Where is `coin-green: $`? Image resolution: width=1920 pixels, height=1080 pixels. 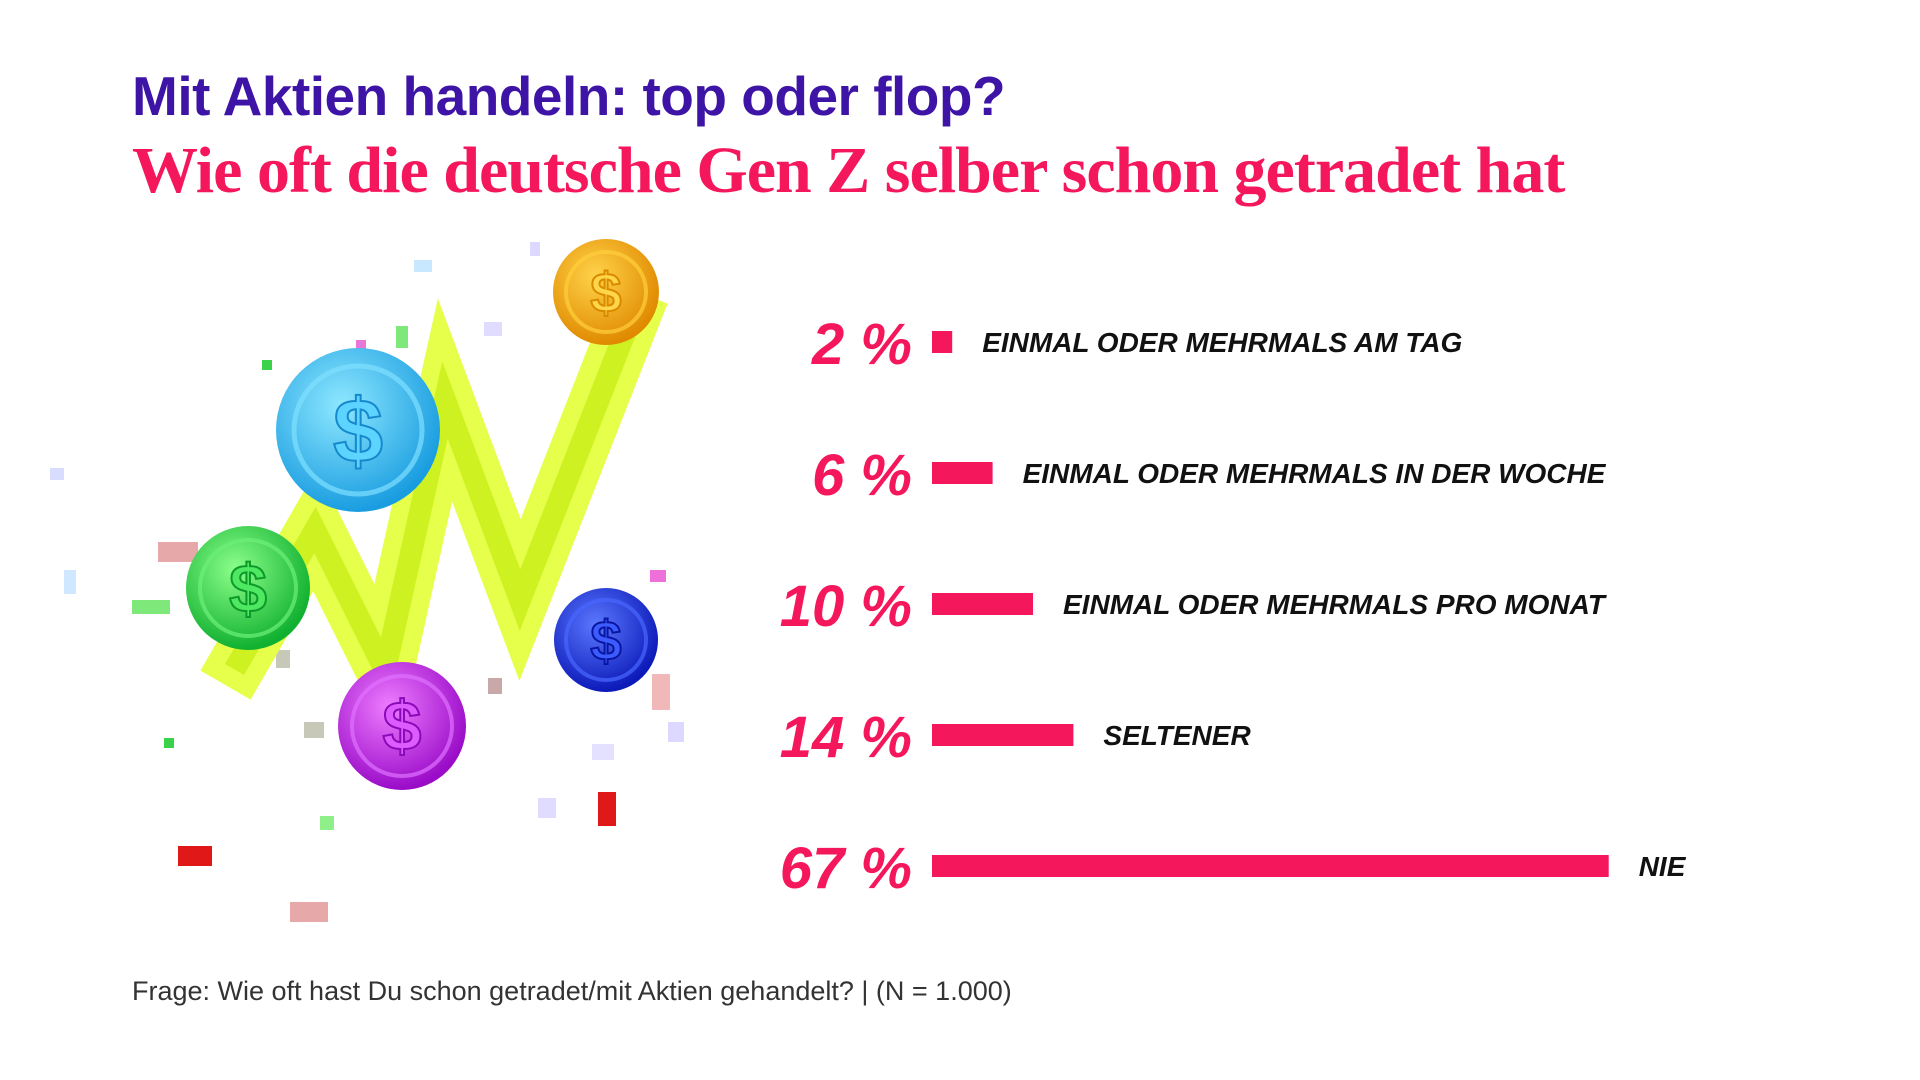
coin-green: $ is located at coordinates (248, 588).